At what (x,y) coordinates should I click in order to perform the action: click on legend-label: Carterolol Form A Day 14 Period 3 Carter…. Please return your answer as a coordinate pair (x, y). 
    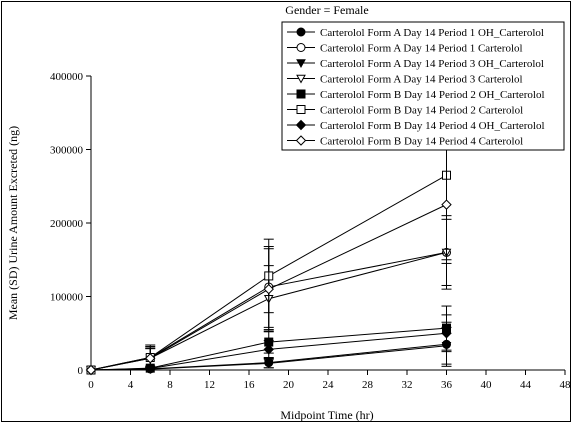
    Looking at the image, I should click on (421, 80).